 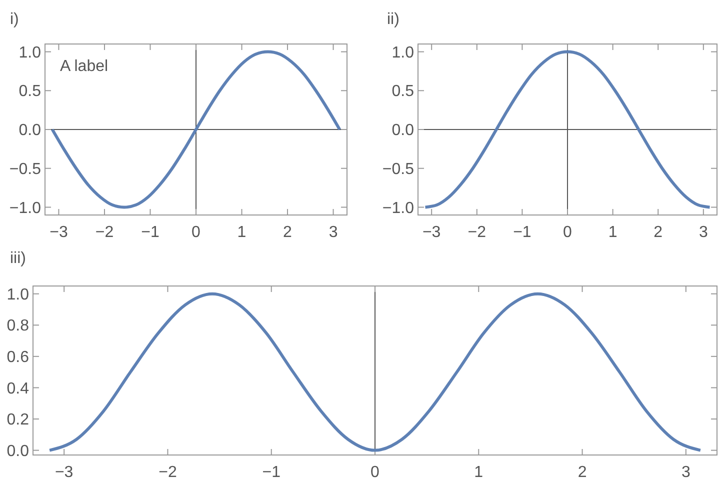 What do you see at coordinates (14, 19) in the screenshot?
I see `chart-title: i)` at bounding box center [14, 19].